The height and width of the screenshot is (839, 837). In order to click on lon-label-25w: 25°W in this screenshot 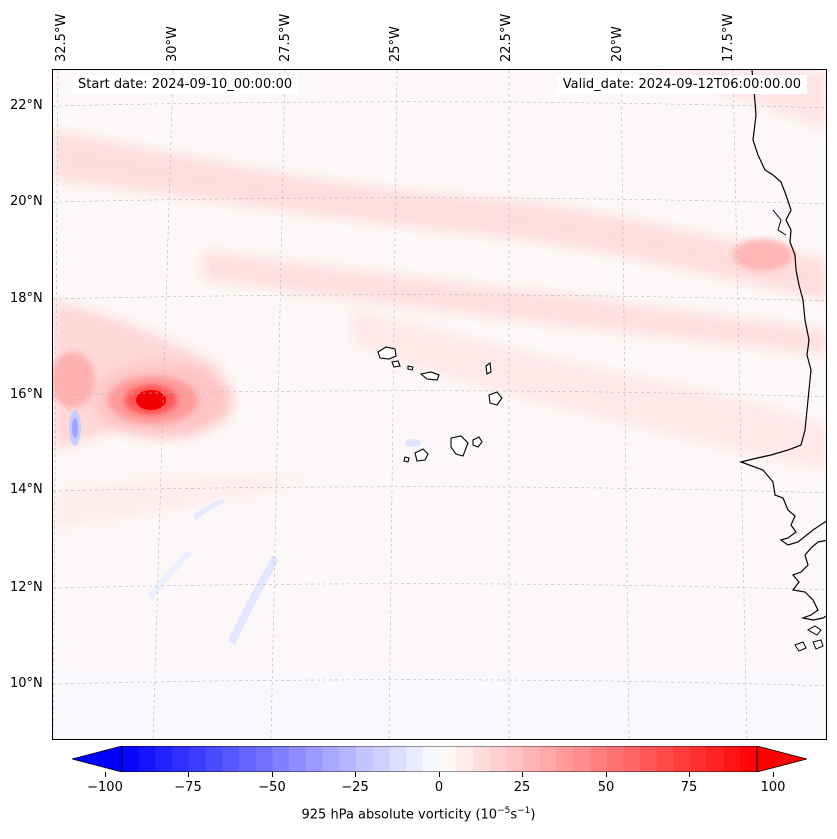, I will do `click(395, 44)`.